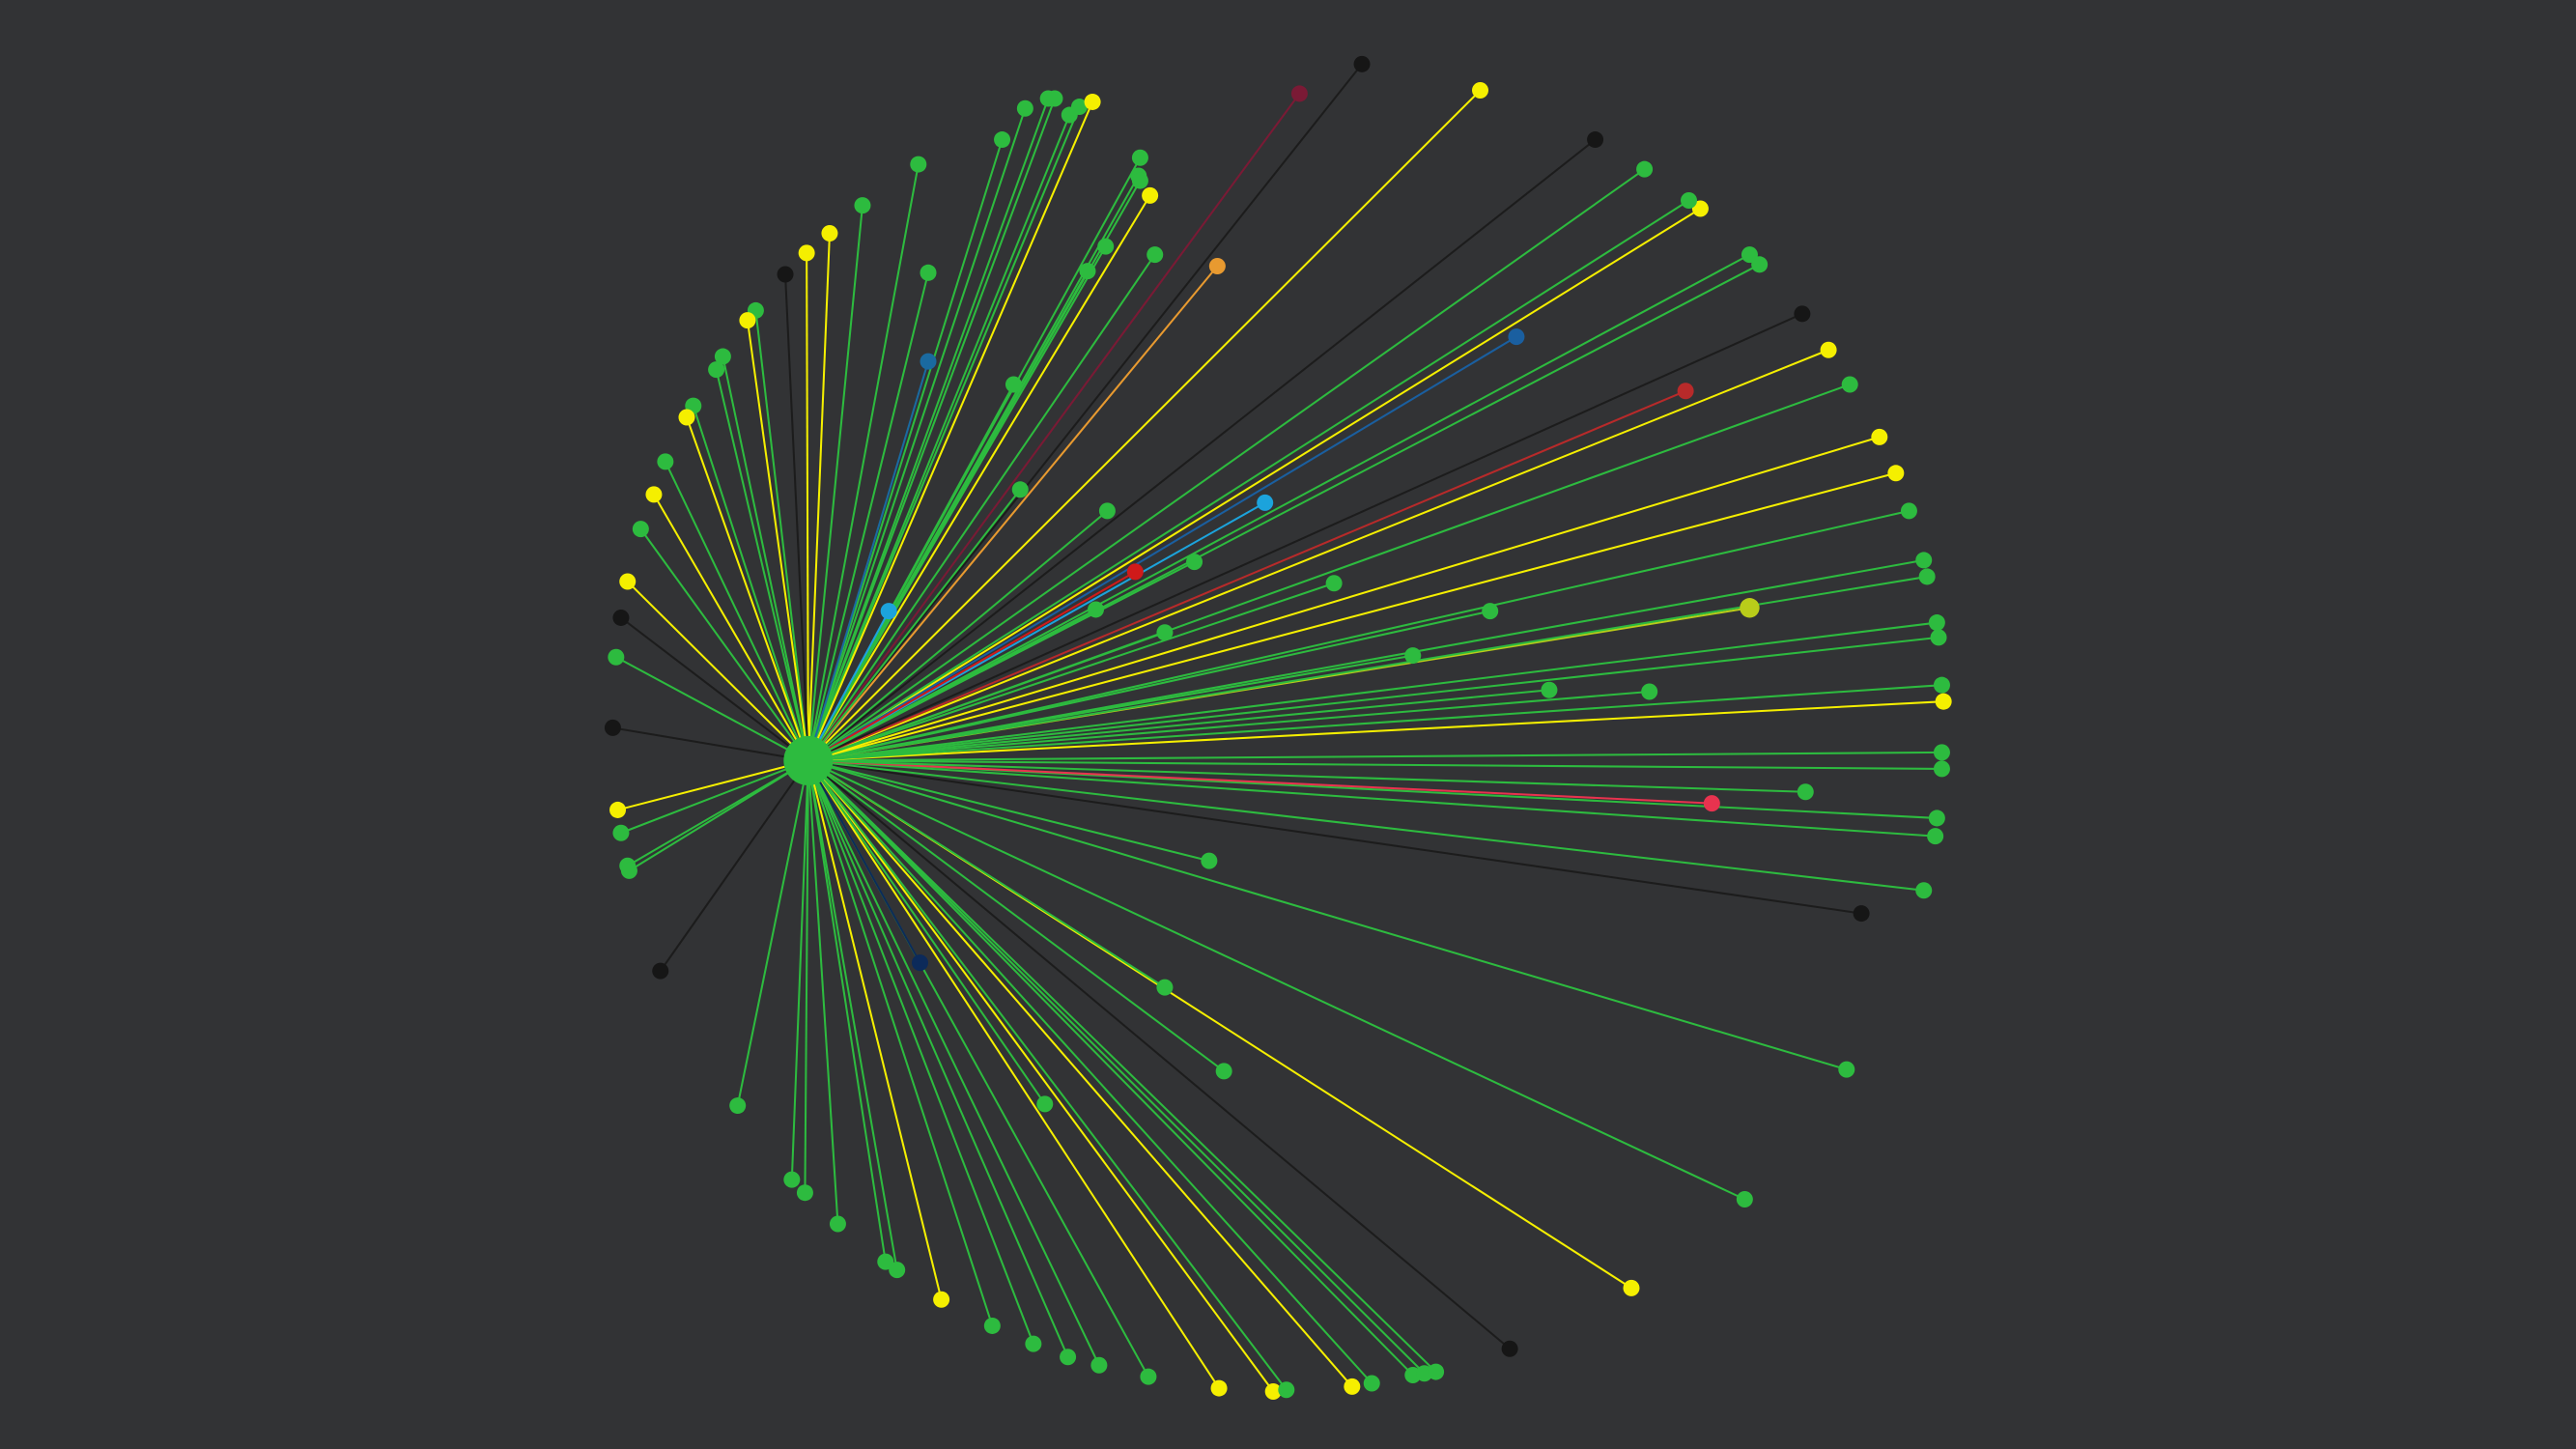 This screenshot has height=1449, width=2576. I want to click on node-maroon, so click(1299, 93).